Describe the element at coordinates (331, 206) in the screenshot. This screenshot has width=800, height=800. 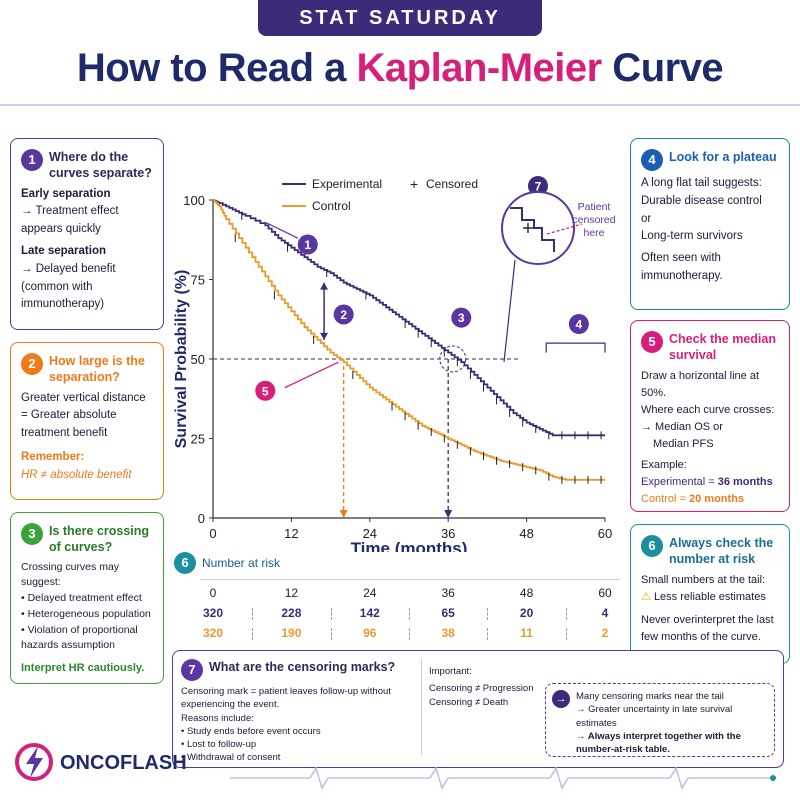
I see `legend-label-control: Control` at that location.